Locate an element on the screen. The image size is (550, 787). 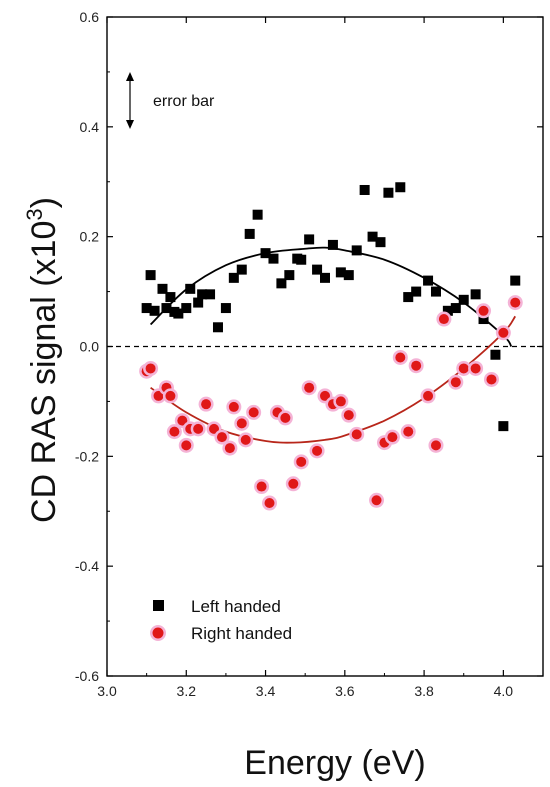
y-tick-label: 0.2 is located at coordinates (90, 237).